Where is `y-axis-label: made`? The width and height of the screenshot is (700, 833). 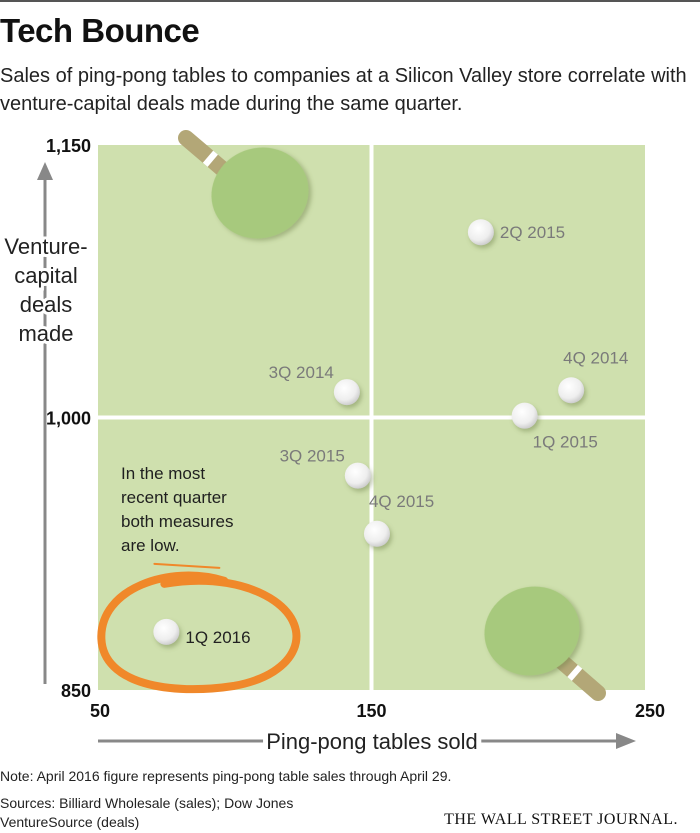 y-axis-label: made is located at coordinates (45, 333).